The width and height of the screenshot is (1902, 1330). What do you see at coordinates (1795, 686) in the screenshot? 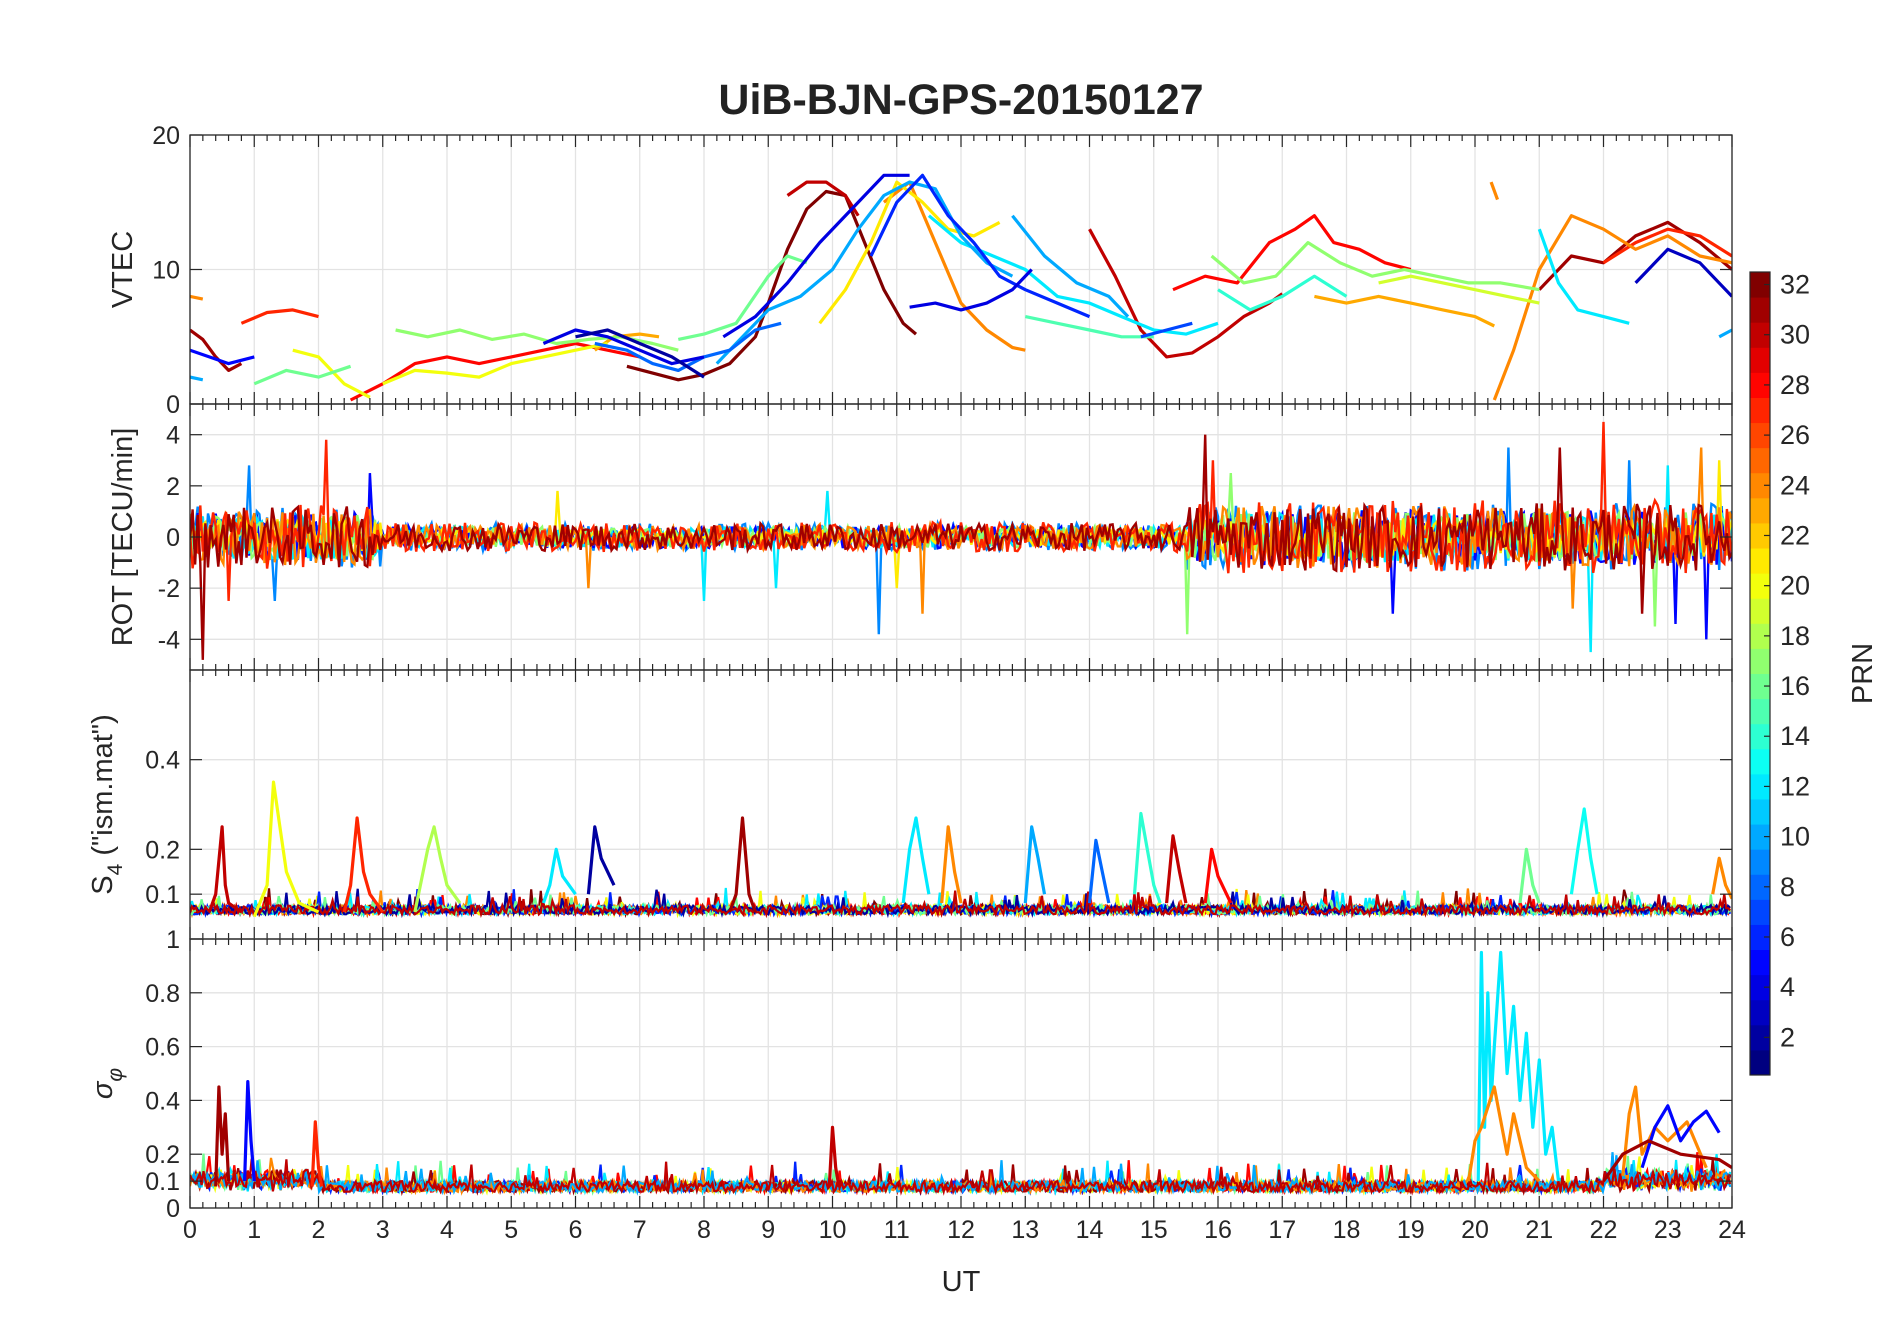
I see `colorbar-tick-label: 16` at bounding box center [1795, 686].